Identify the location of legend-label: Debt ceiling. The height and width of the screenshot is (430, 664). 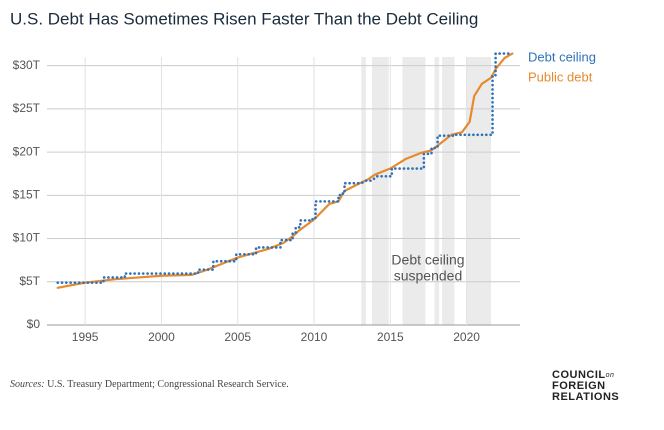
(562, 56).